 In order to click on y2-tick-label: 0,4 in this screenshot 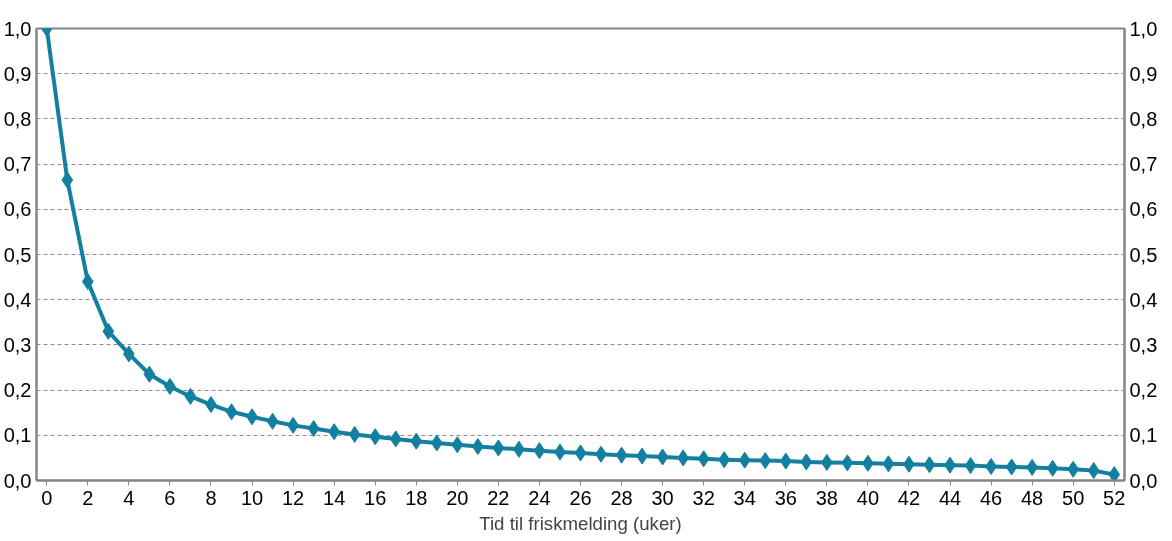, I will do `click(1143, 299)`.